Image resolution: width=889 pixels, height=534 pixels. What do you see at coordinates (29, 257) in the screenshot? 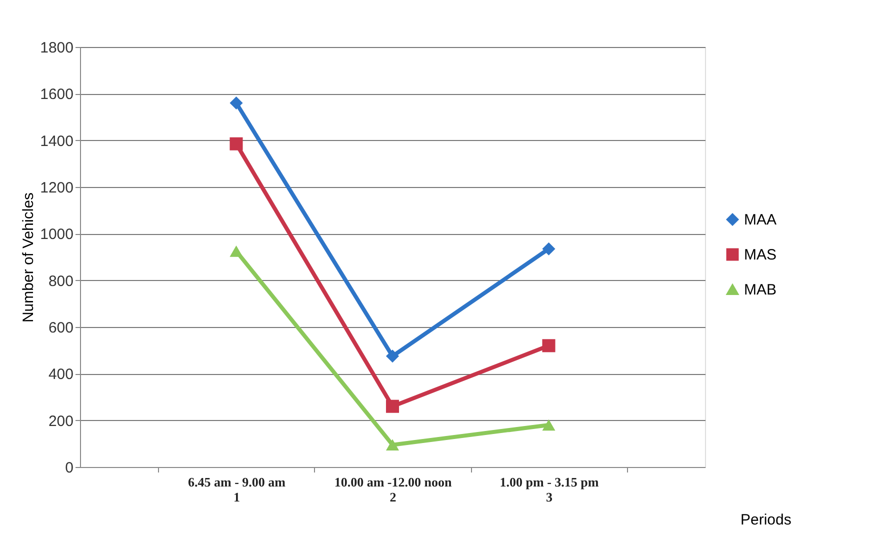
I see `y-axis-title: Number of Vehicles` at bounding box center [29, 257].